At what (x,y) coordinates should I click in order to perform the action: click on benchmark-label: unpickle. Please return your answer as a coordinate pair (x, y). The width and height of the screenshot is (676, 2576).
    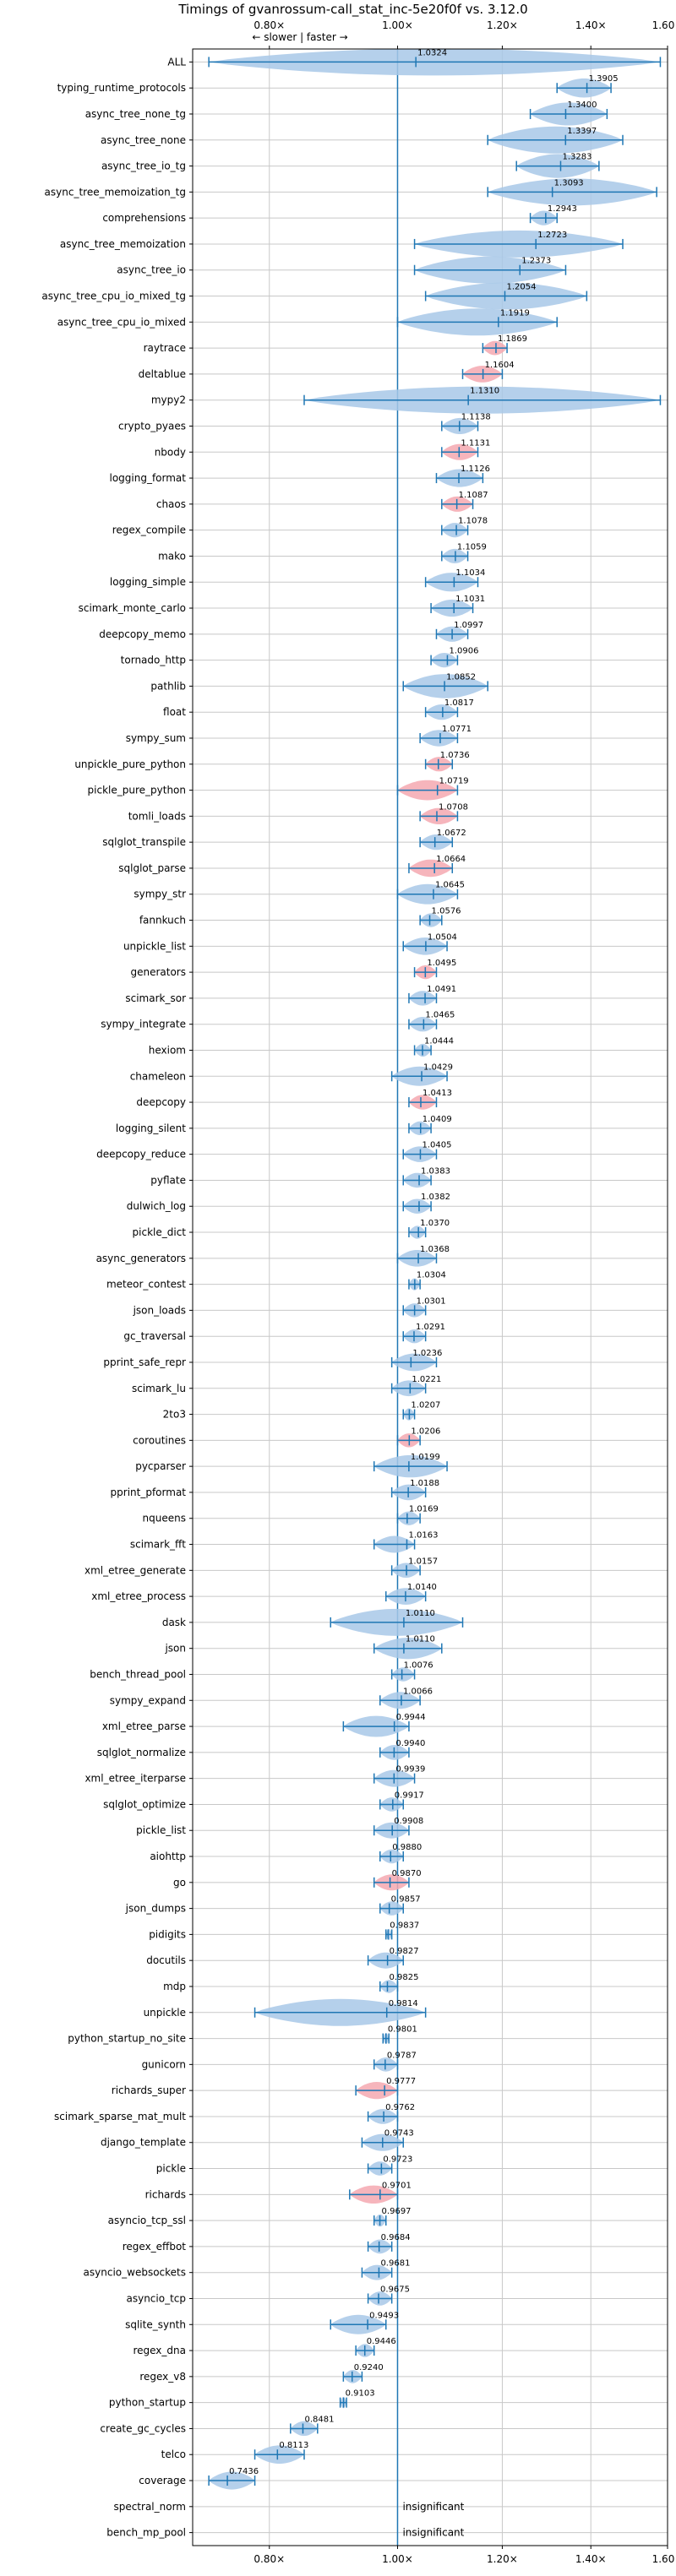
    Looking at the image, I should click on (165, 2013).